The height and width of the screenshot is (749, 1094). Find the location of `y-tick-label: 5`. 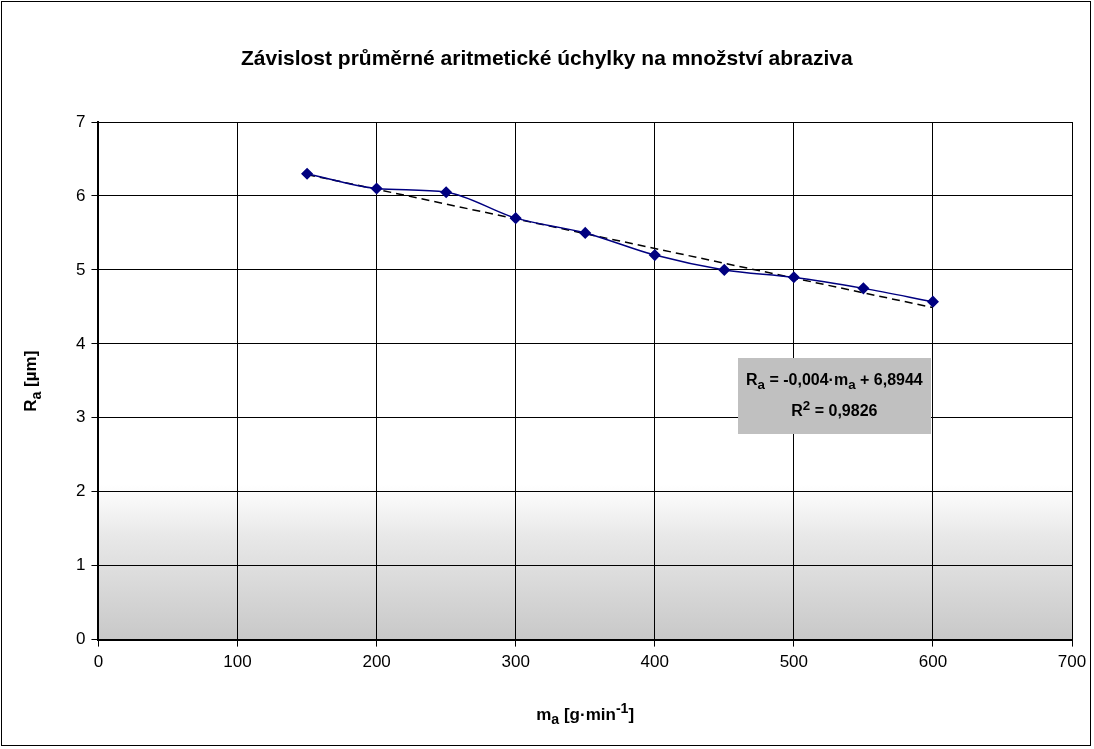

y-tick-label: 5 is located at coordinates (80, 269).